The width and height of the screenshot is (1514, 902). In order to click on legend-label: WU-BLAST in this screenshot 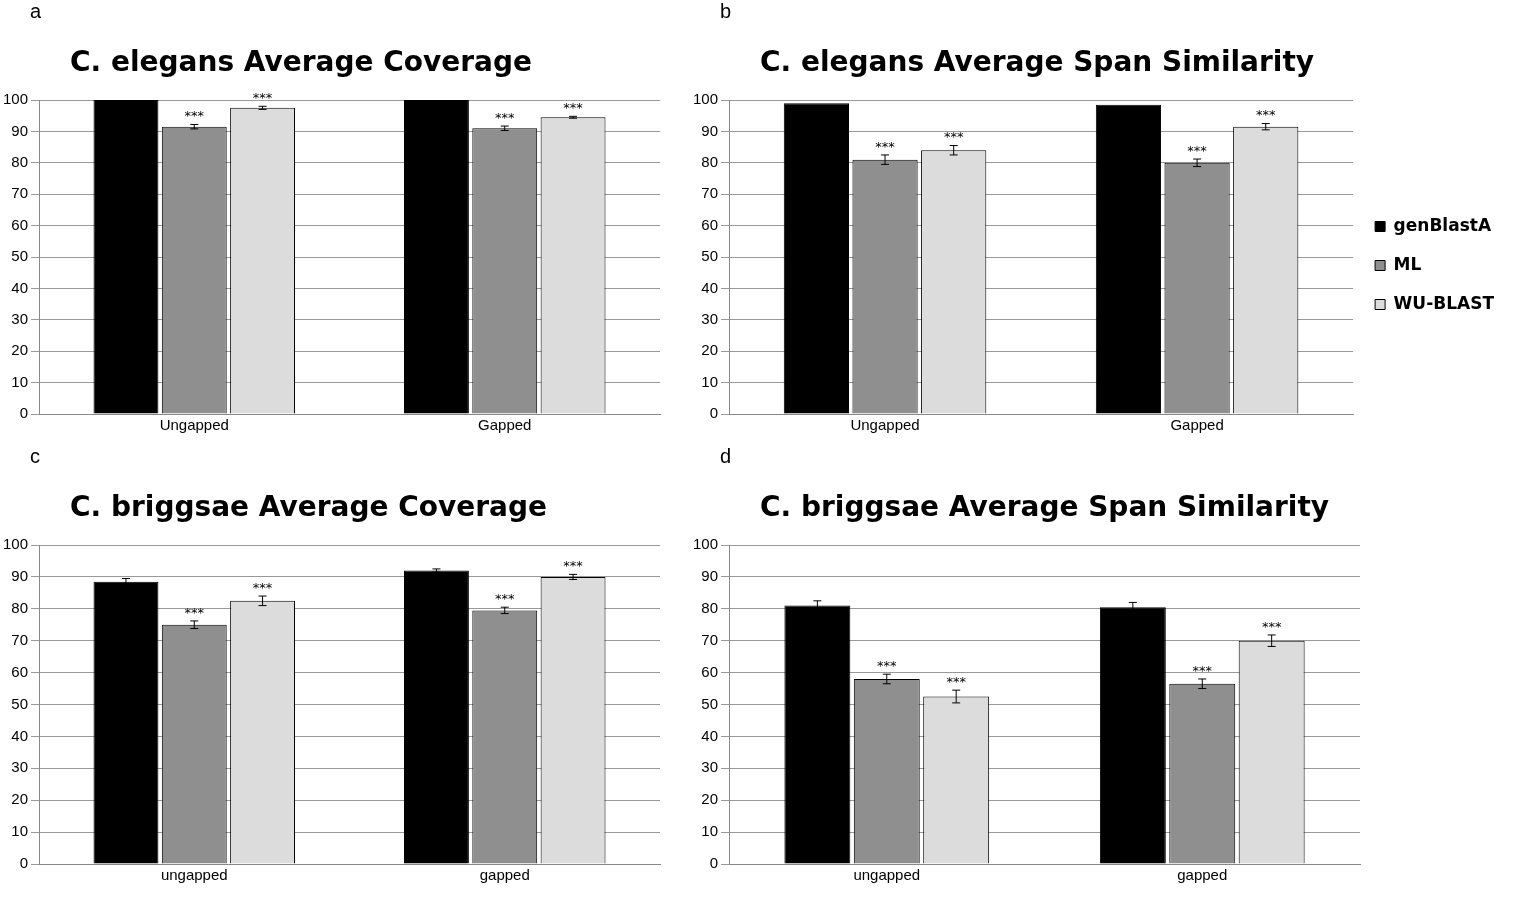, I will do `click(1444, 302)`.